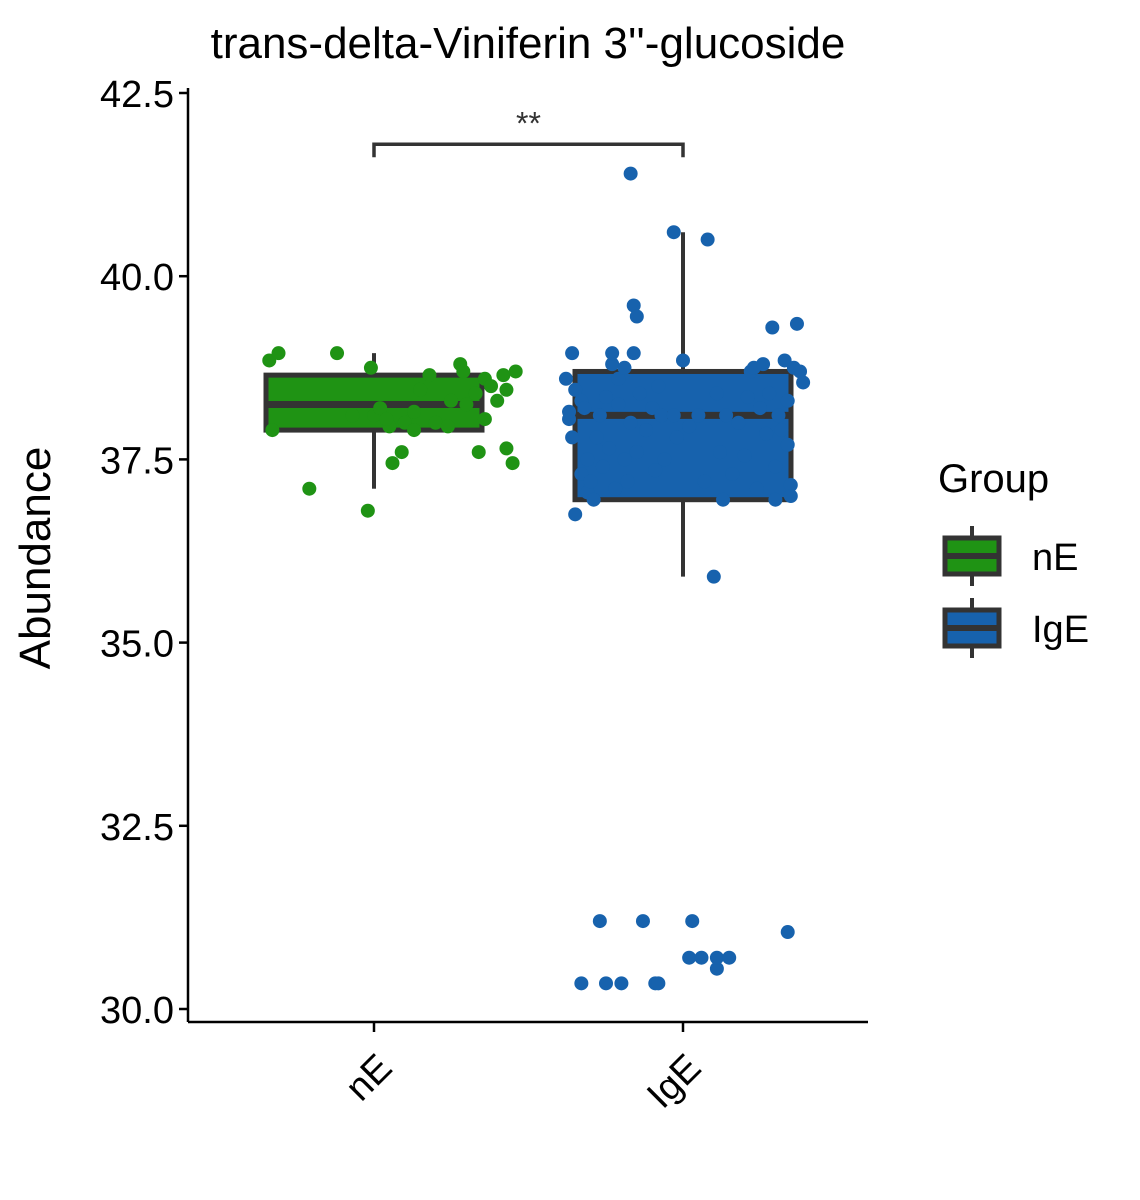 The image size is (1140, 1200). I want to click on significance-bracket, so click(528, 150).